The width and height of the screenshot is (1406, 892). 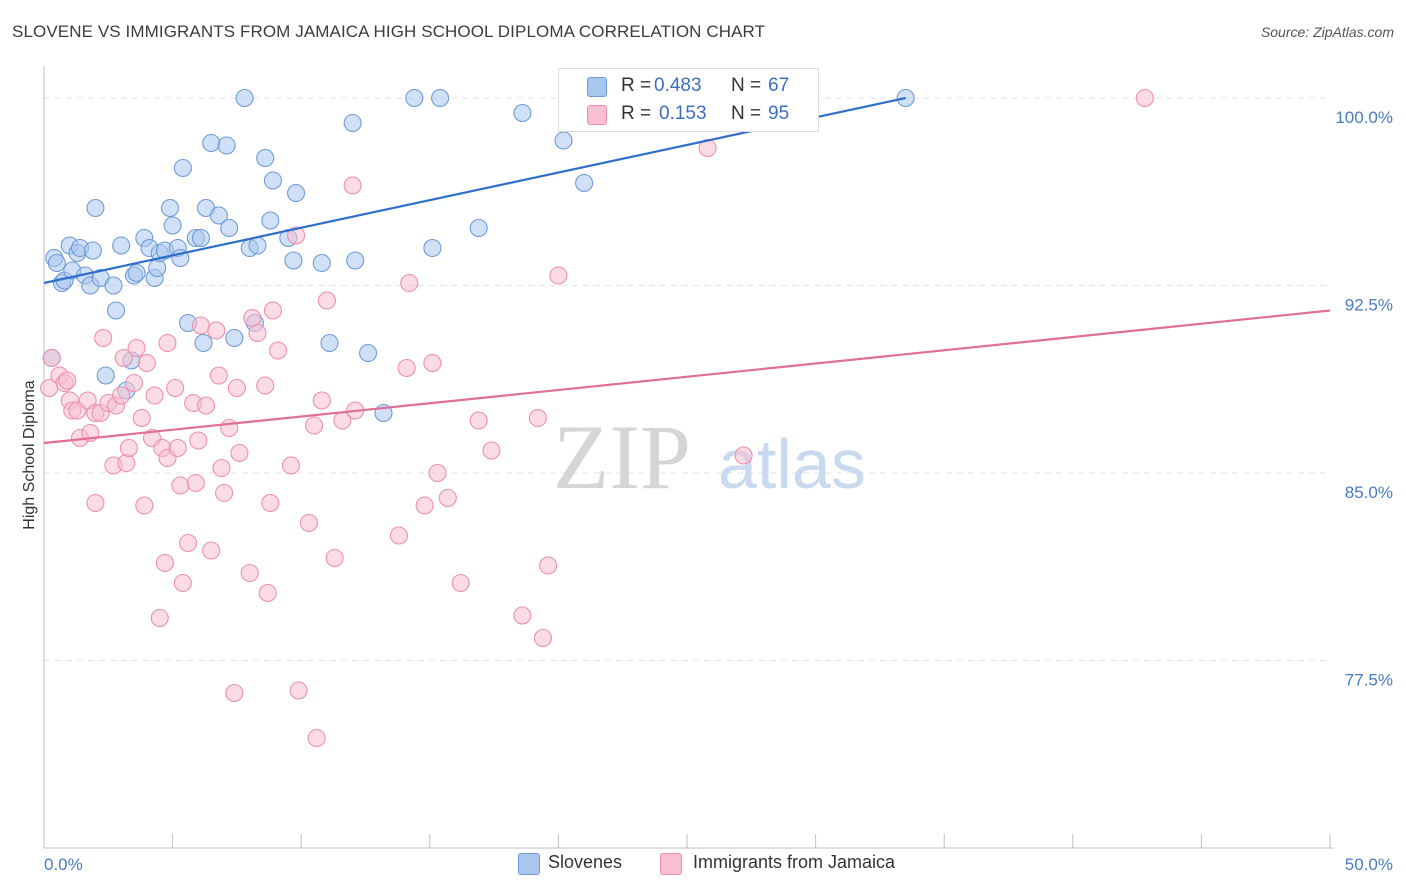 I want to click on y-tick-label: 100.0%, so click(x=1364, y=117).